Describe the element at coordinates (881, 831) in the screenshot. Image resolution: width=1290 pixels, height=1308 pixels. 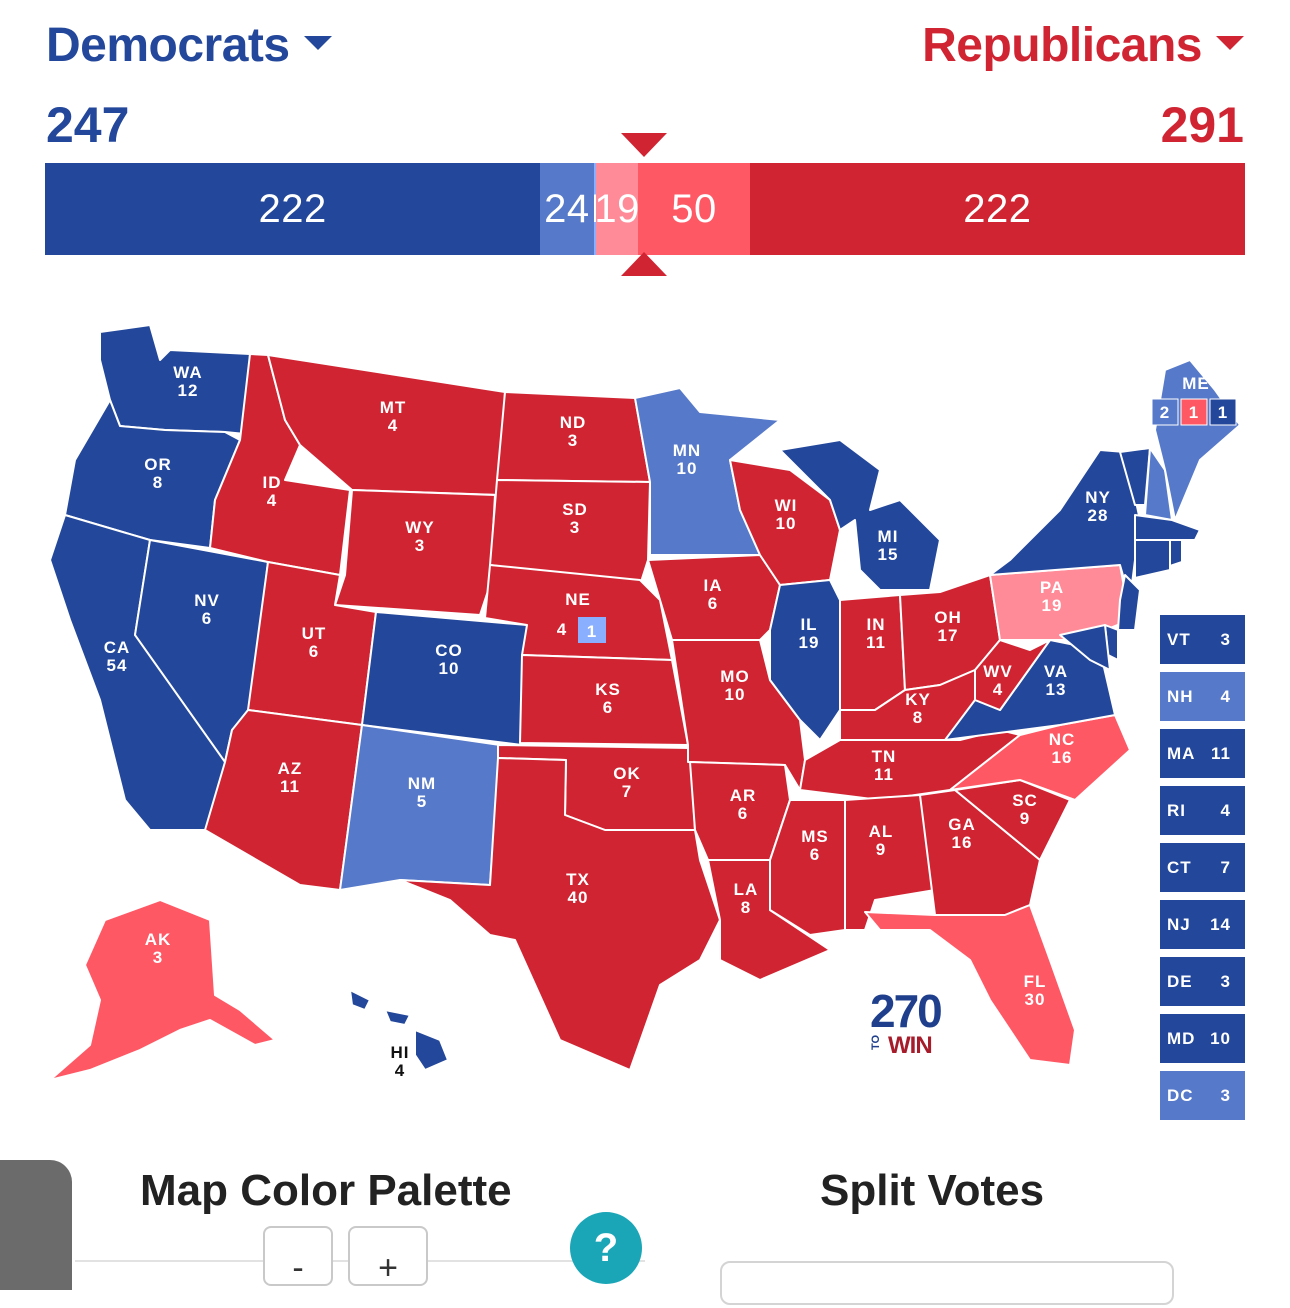
I see `state-abbr-label: AL` at that location.